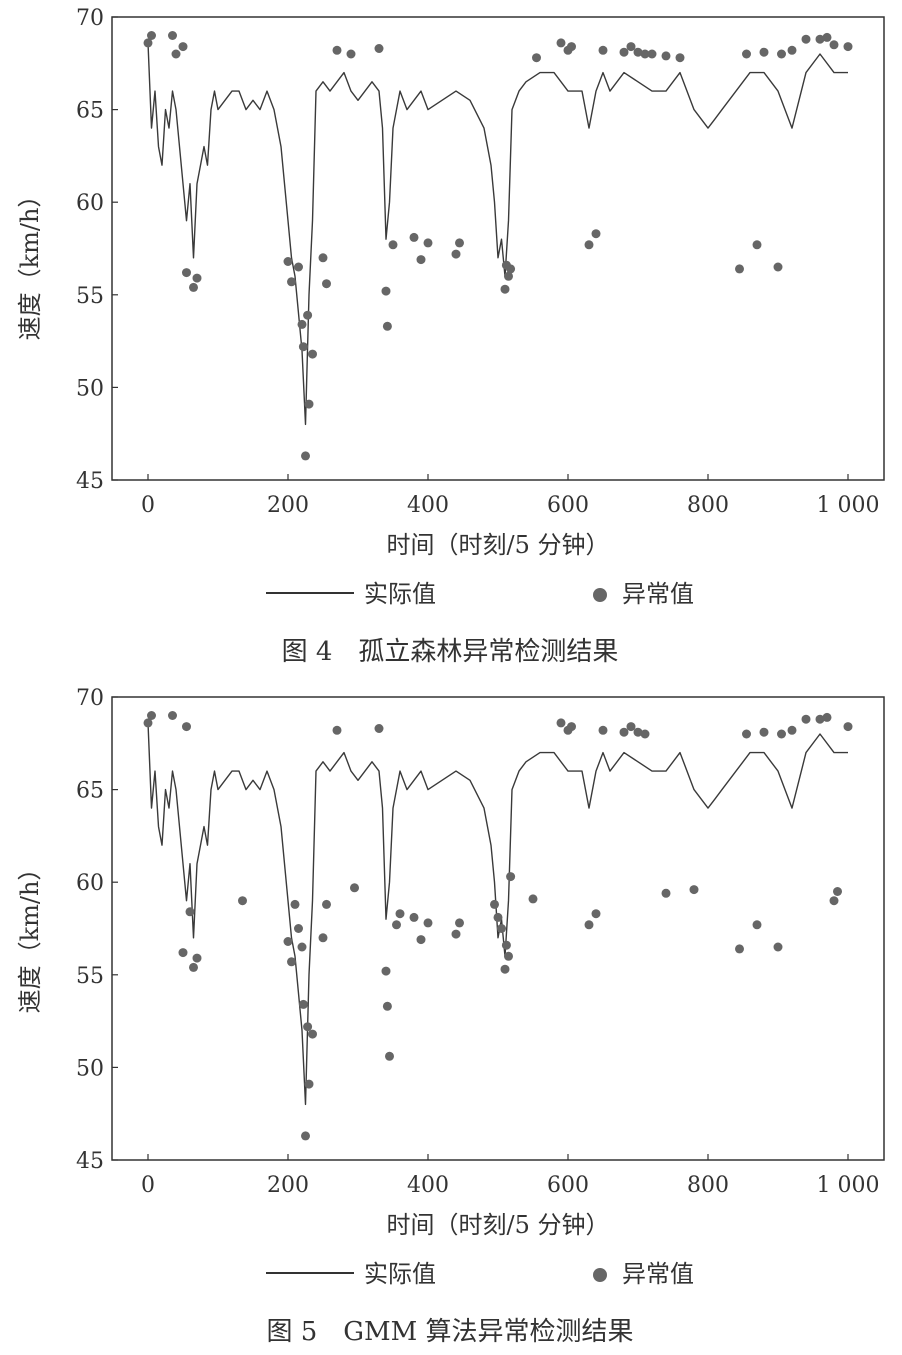 The image size is (902, 1355). What do you see at coordinates (90, 18) in the screenshot?
I see `y-tick-label: 70` at bounding box center [90, 18].